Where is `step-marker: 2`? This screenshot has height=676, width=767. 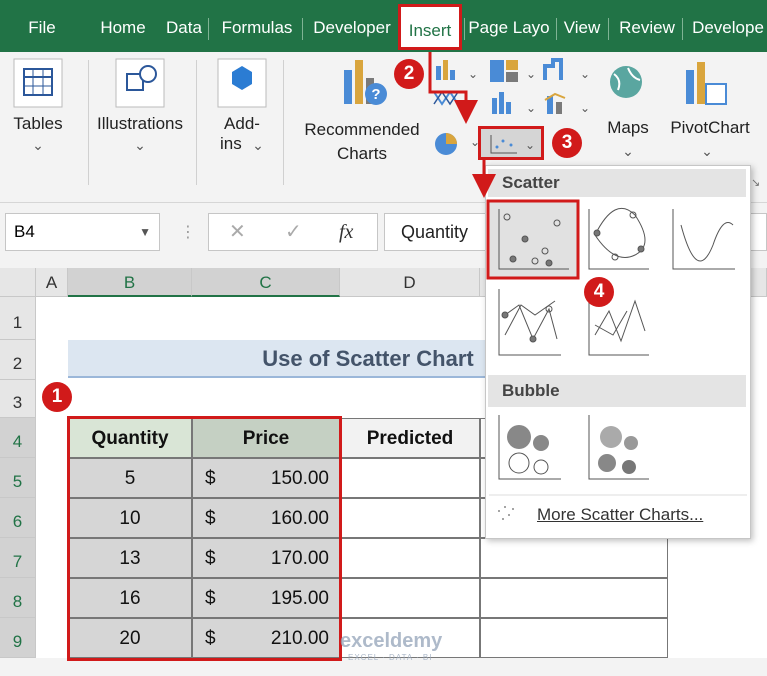
step-marker: 2 is located at coordinates (409, 74).